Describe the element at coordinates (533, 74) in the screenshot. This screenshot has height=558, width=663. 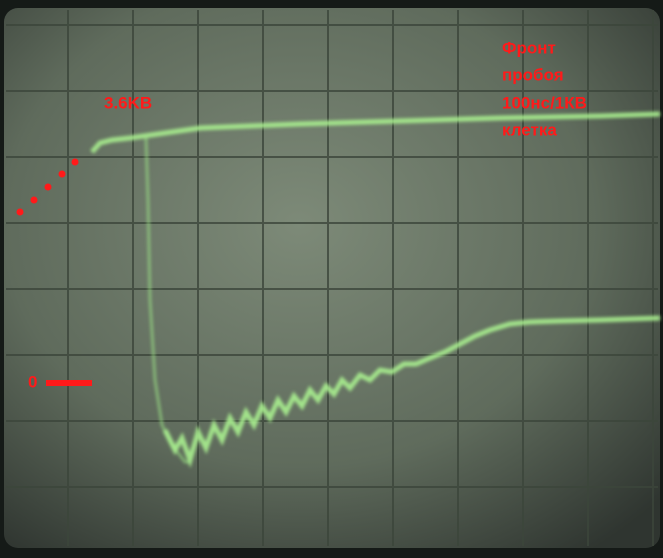
I see `note-line: пробоя` at that location.